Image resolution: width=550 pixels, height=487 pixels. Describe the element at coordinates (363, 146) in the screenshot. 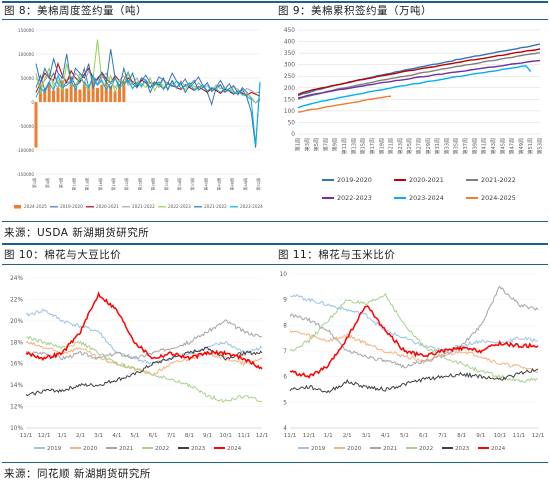

I see `fig9-xtick-label: 第15周` at that location.